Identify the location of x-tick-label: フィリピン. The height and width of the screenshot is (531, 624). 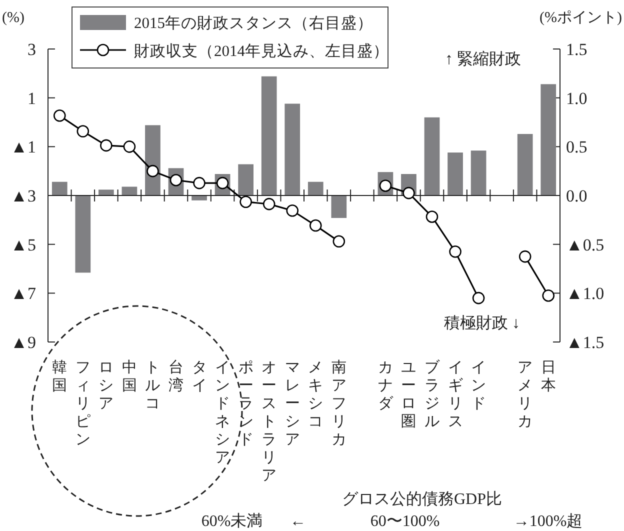
(82, 404).